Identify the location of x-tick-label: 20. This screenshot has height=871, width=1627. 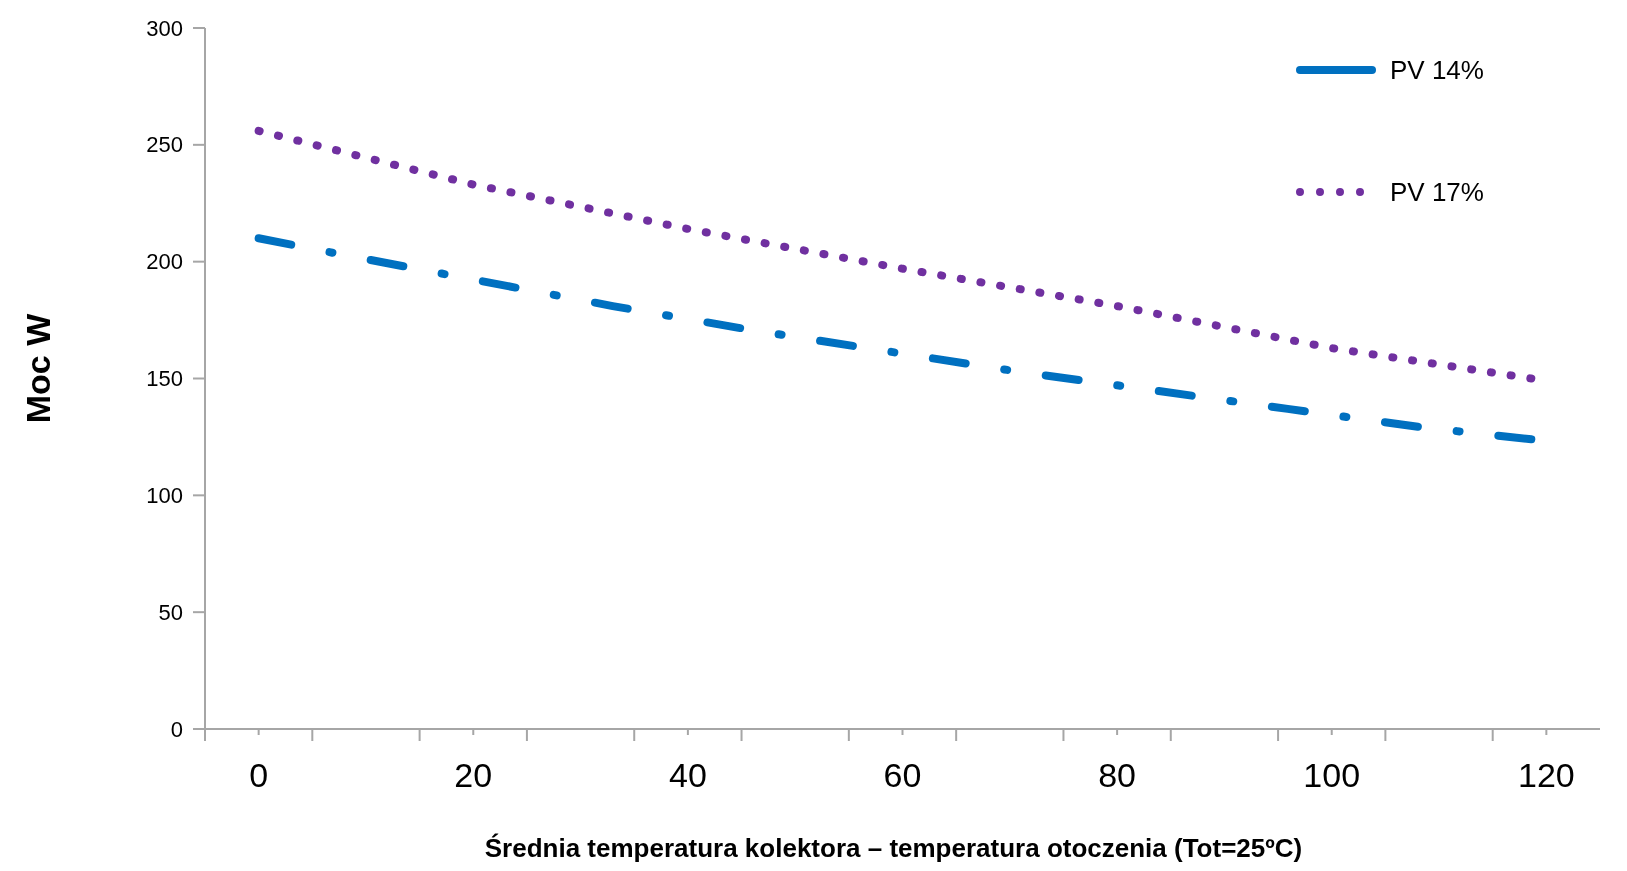
(473, 775).